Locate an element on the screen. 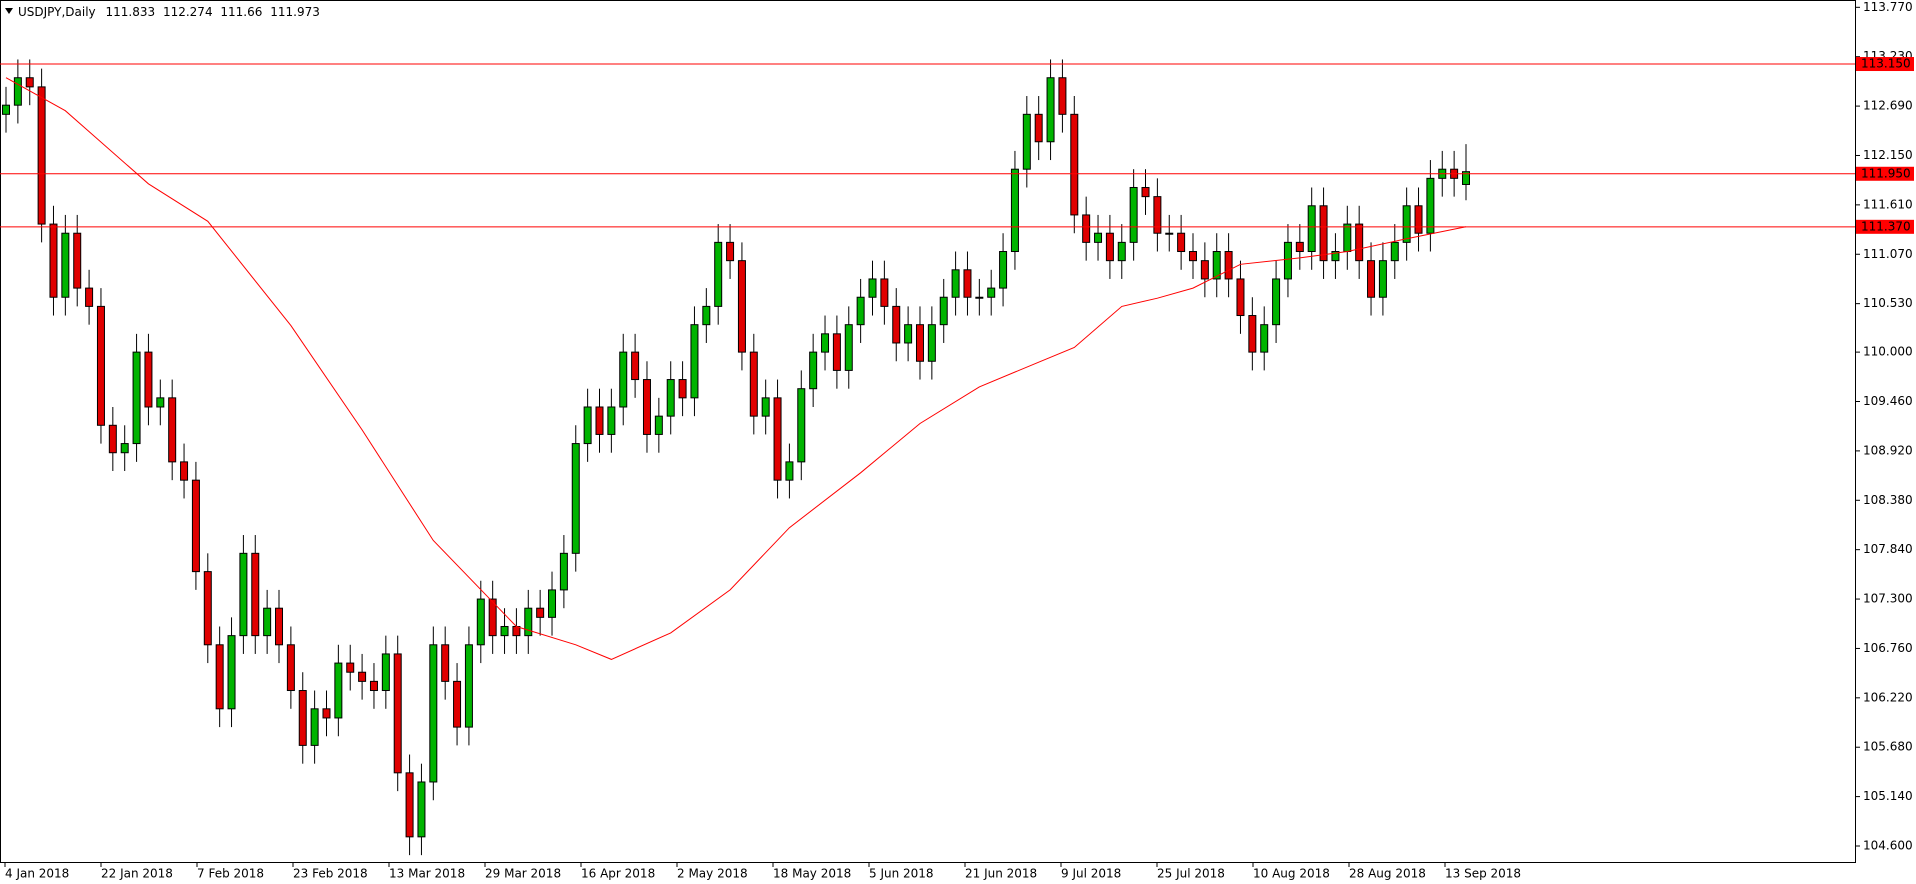 This screenshot has width=1916, height=884. y-tick-label: 112.150 is located at coordinates (1888, 155).